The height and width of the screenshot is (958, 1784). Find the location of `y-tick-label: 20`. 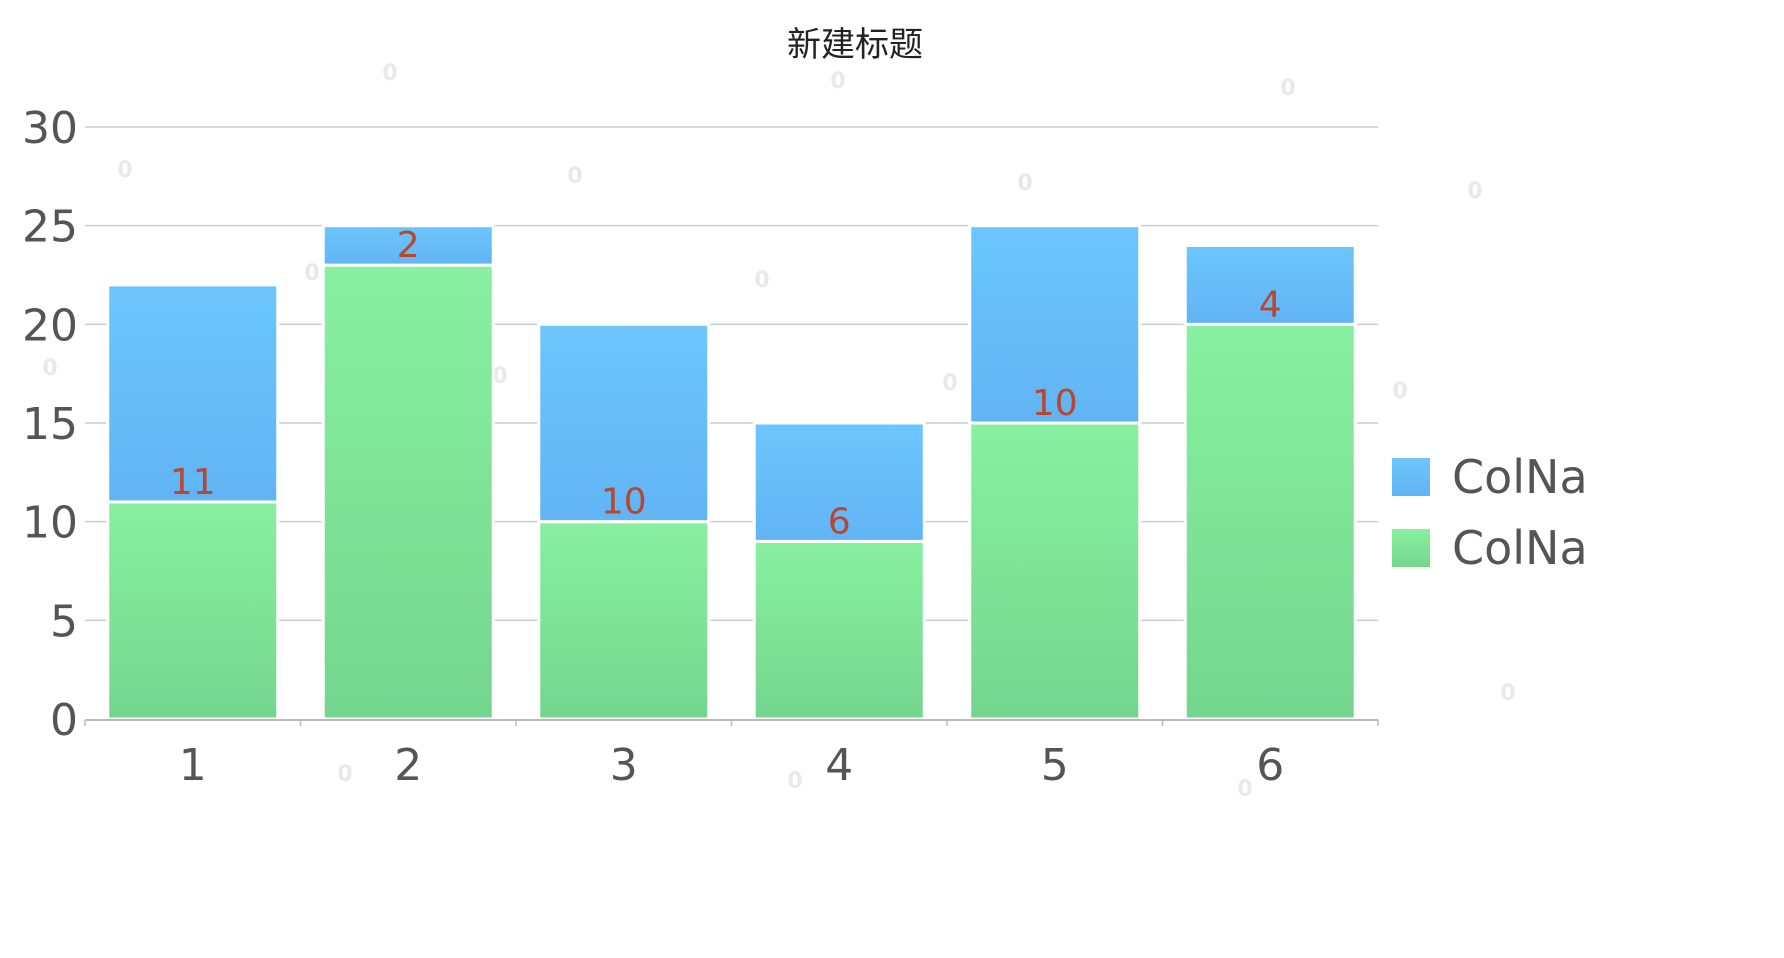

y-tick-label: 20 is located at coordinates (50, 325).